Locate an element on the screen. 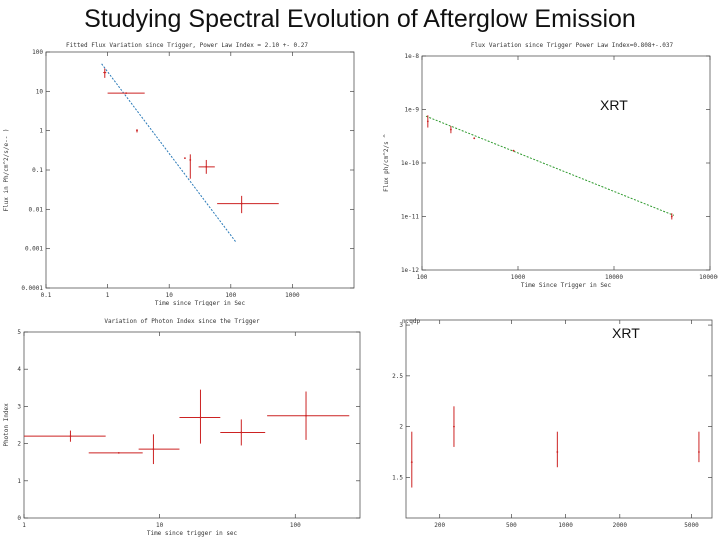 This screenshot has height=540, width=720. xrtIndex-y-tick-label: 2 is located at coordinates (401, 427).